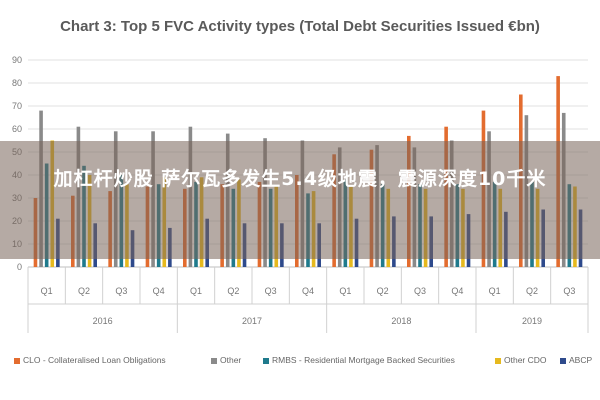 The image size is (600, 400). I want to click on legend-item: Other CDO, so click(521, 360).